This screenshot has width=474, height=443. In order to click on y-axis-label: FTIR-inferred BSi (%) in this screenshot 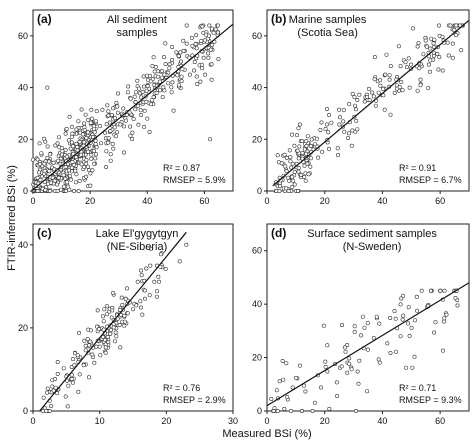, I will do `click(12, 218)`.